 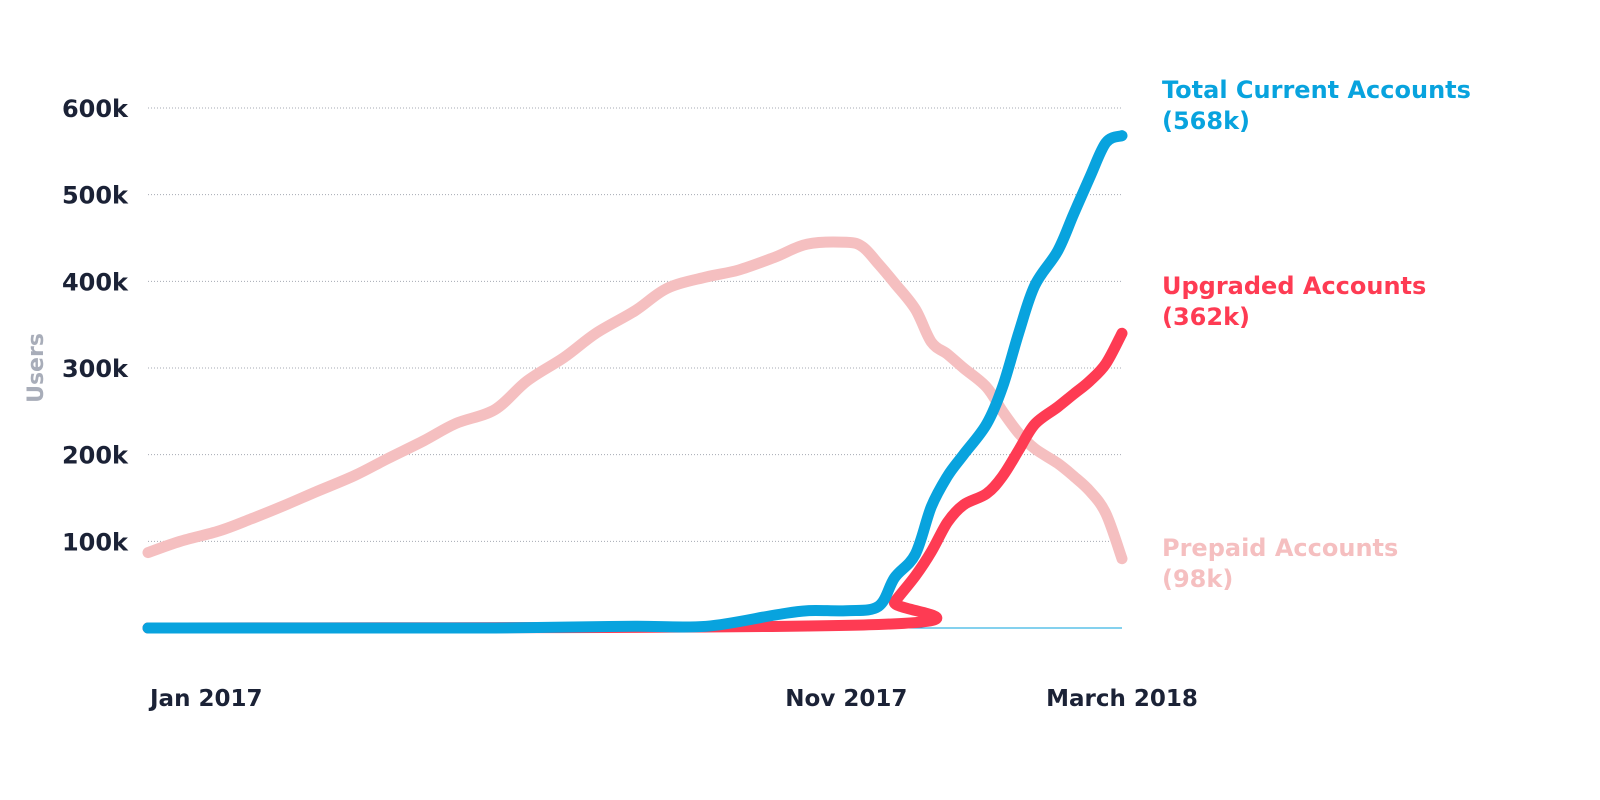 I want to click on x-axis-ticks: Jan 2017 Nov 2017 March 2018, so click(x=673, y=699).